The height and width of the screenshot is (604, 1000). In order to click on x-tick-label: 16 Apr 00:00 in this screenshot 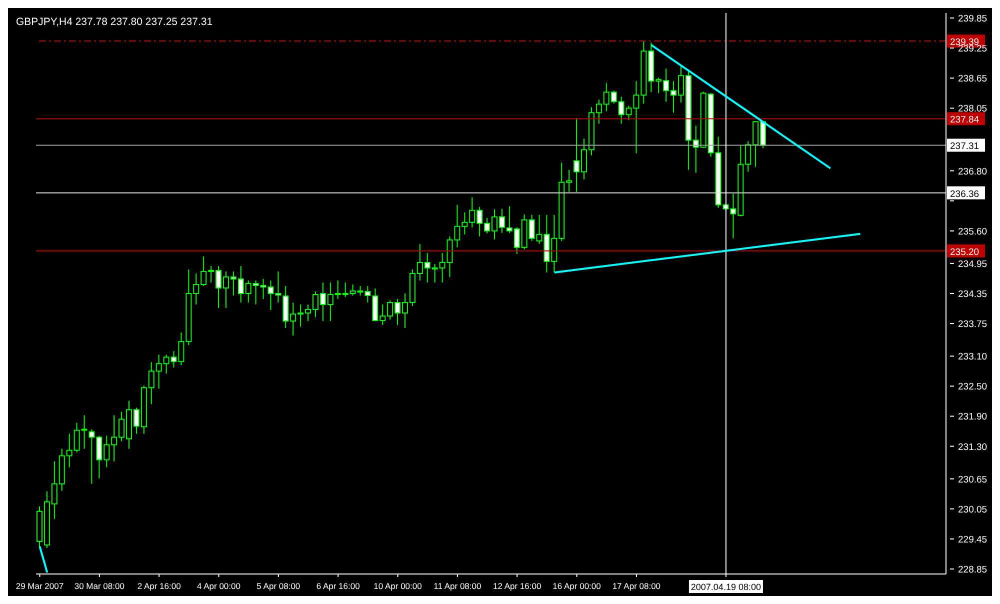, I will do `click(577, 586)`.